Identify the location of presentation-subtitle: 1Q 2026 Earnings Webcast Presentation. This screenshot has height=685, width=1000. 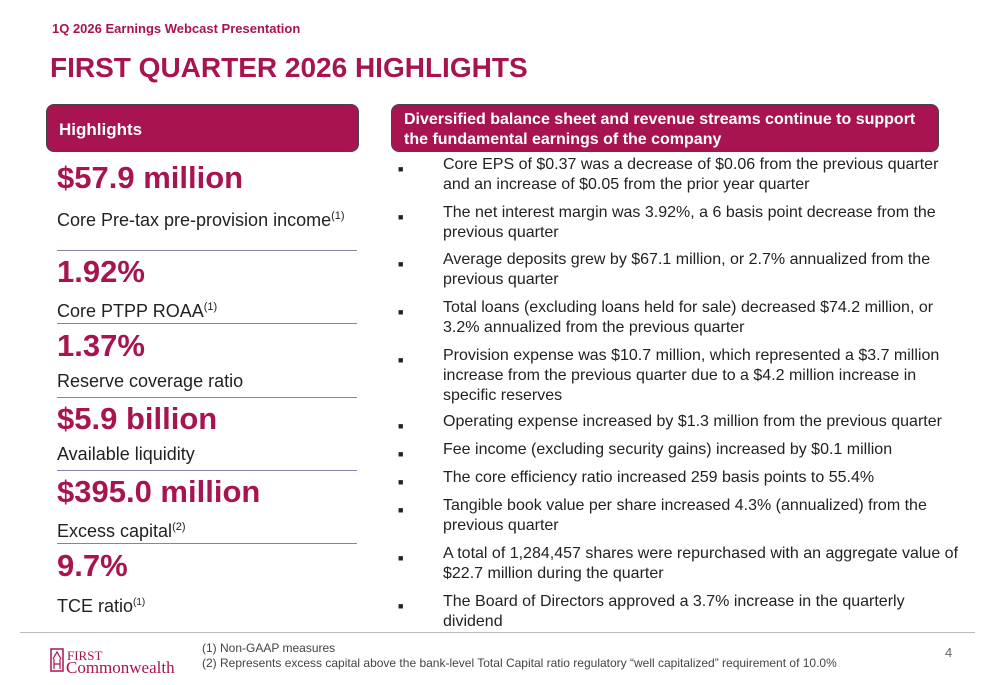
(176, 28).